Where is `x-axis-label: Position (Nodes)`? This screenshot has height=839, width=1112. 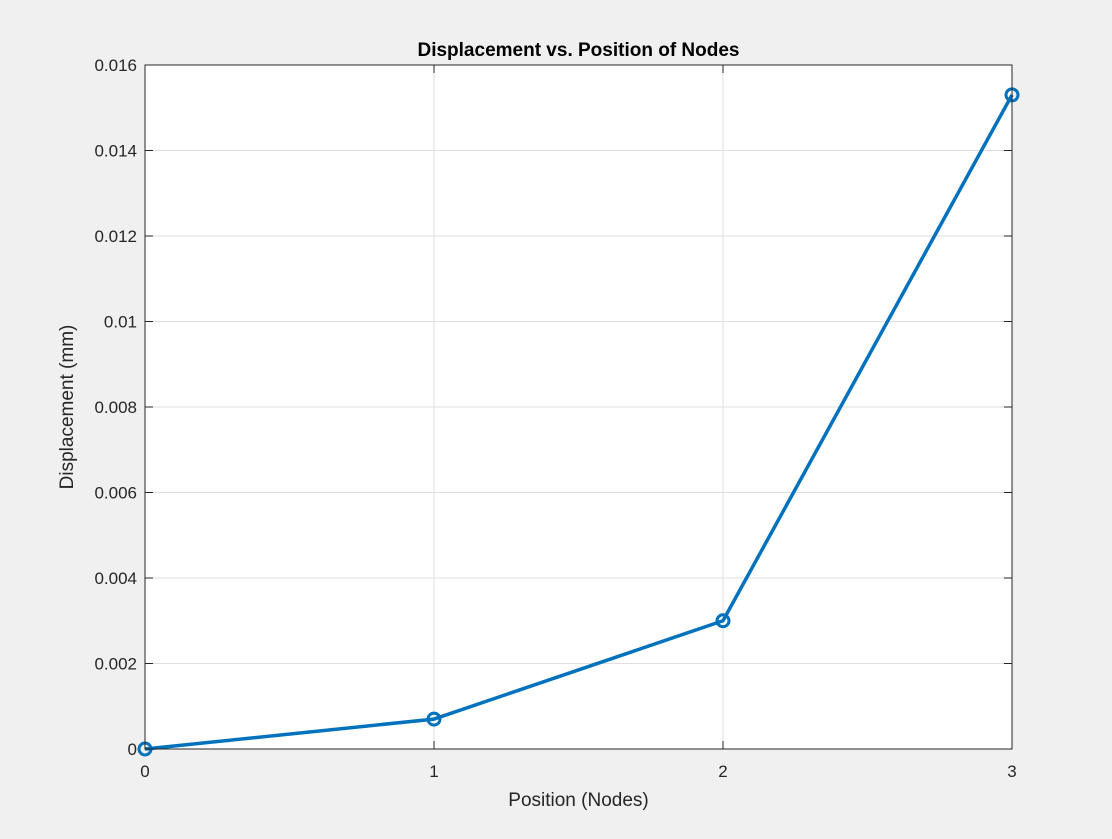
x-axis-label: Position (Nodes) is located at coordinates (578, 800).